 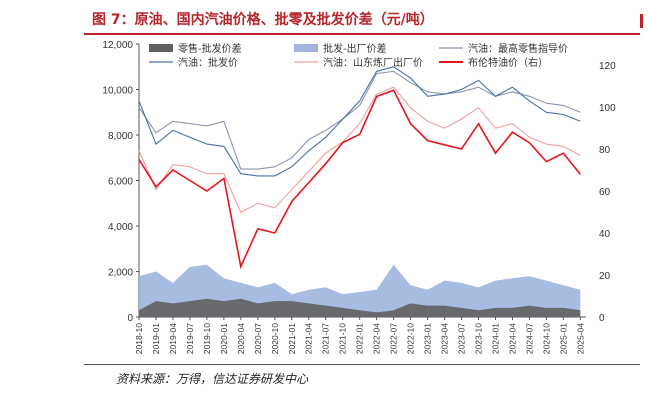 I want to click on x-tick-label: 2019-01, so click(x=156, y=338).